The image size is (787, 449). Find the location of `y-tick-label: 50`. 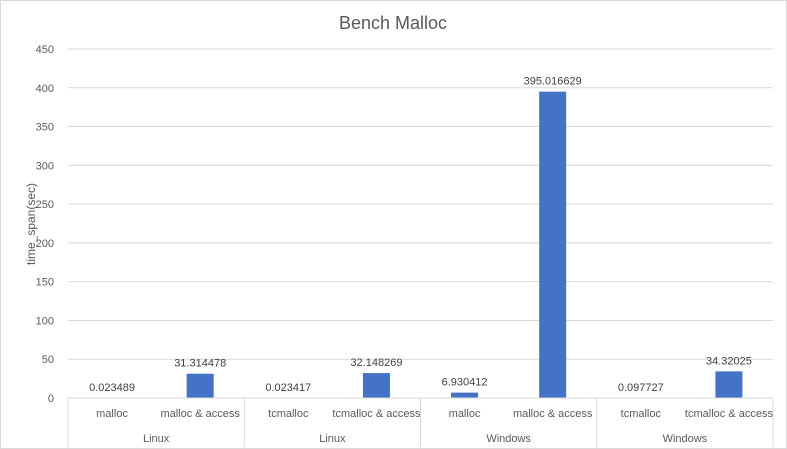

y-tick-label: 50 is located at coordinates (48, 360).